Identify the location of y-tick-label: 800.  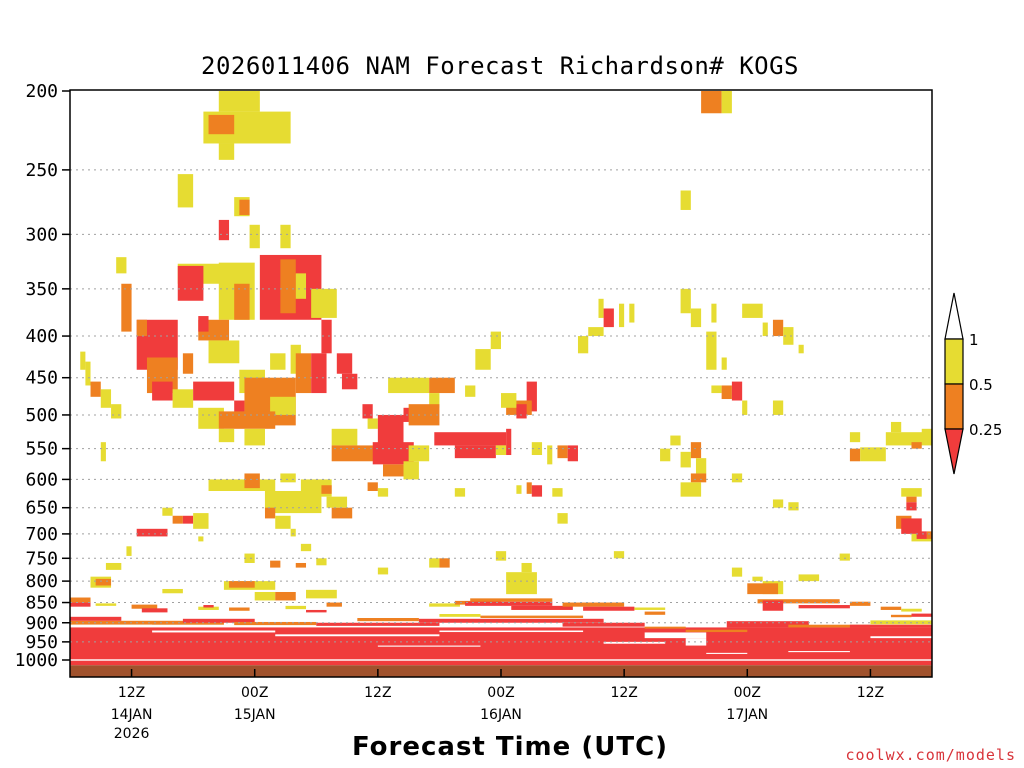
(41, 581).